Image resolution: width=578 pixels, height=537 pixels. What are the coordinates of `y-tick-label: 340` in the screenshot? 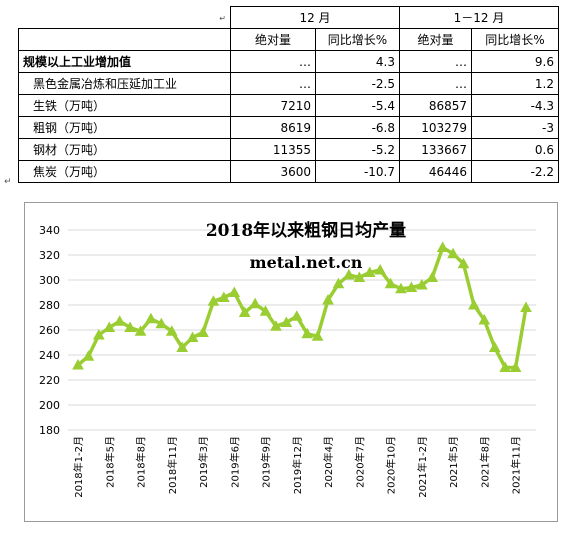 It's located at (49, 230).